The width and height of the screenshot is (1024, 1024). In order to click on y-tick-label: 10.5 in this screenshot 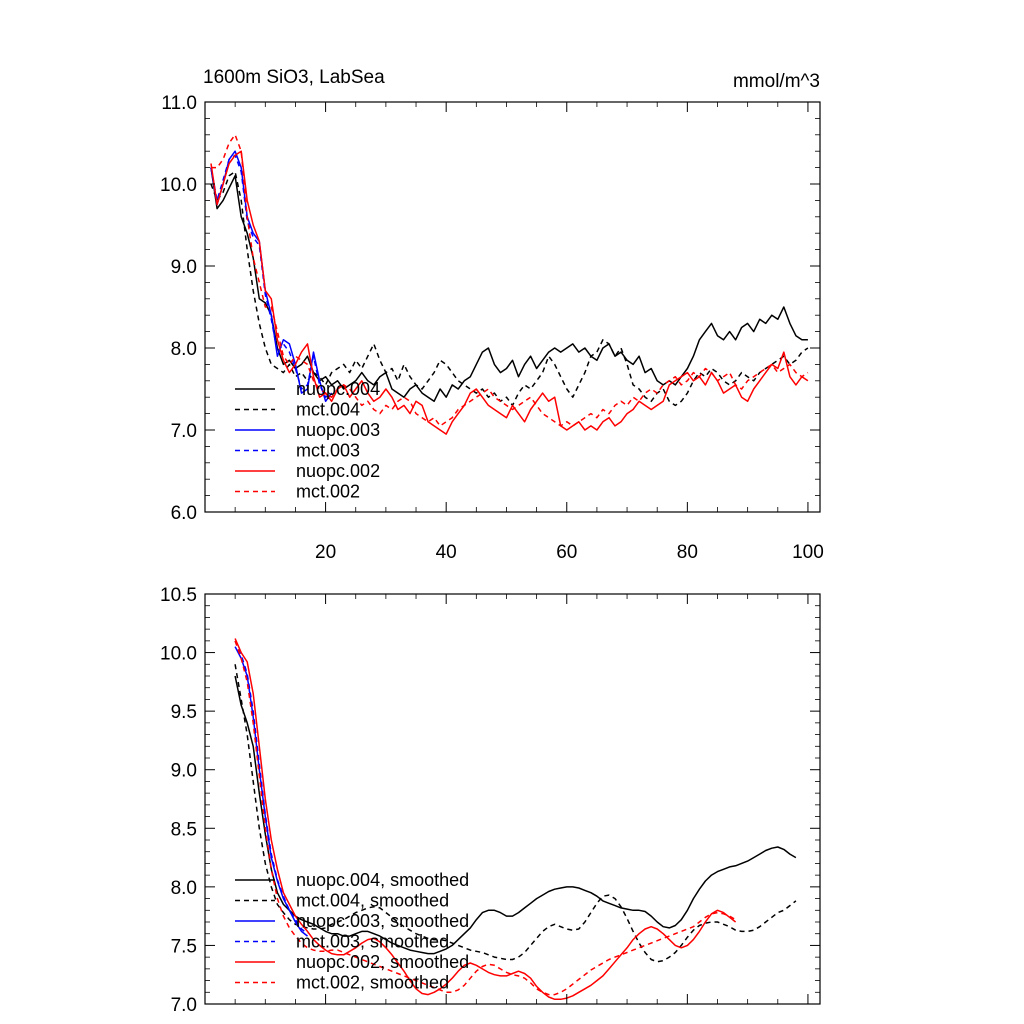, I will do `click(178, 595)`.